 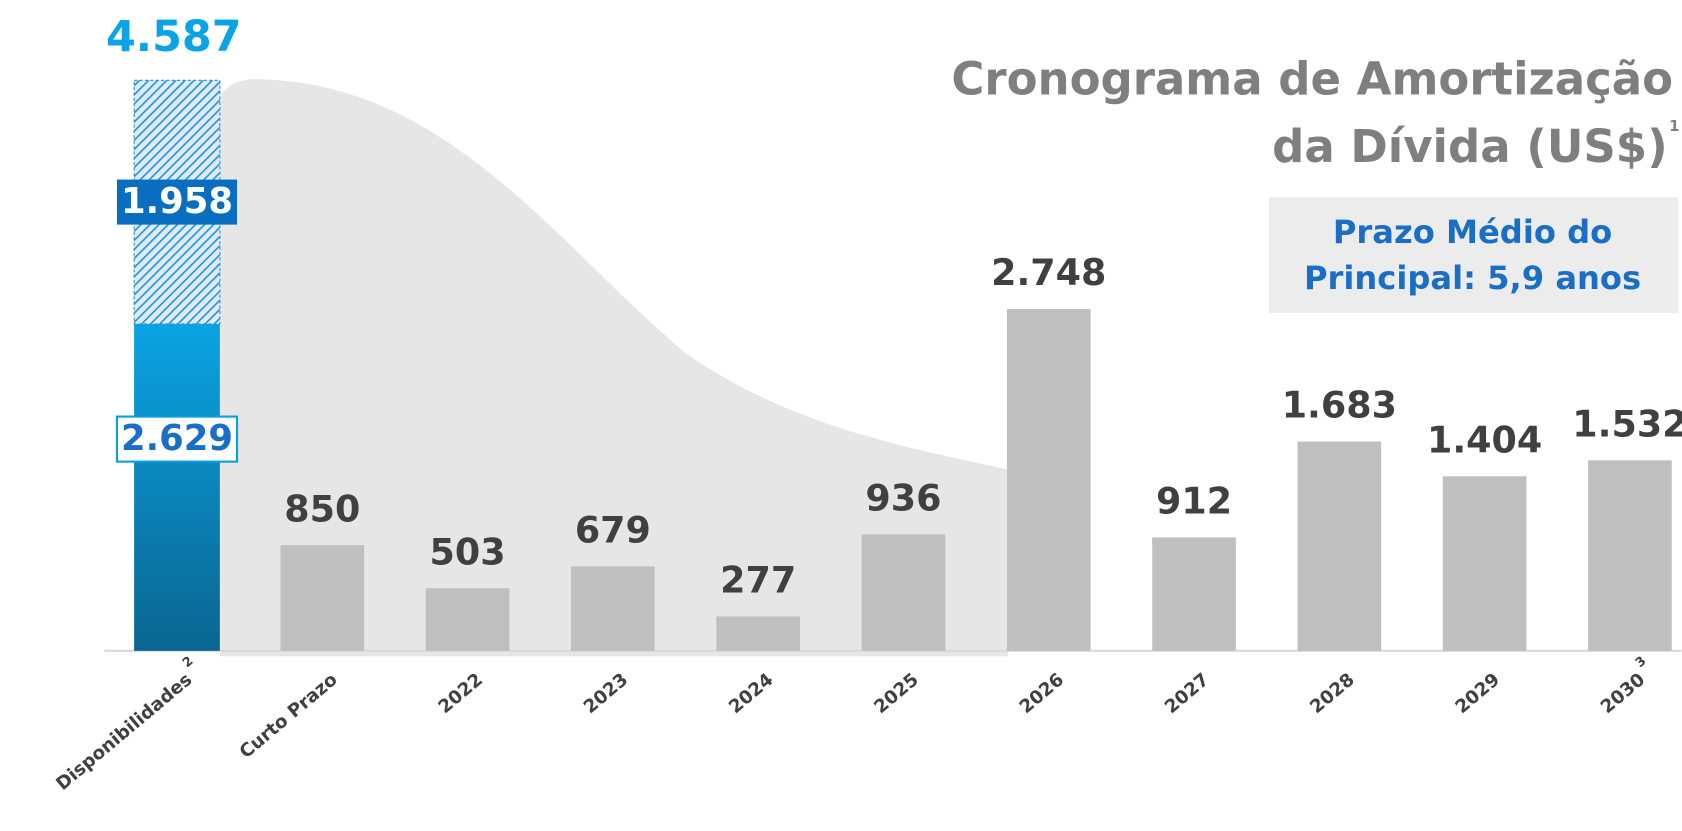 I want to click on x-tick-label: 2024, so click(x=751, y=693).